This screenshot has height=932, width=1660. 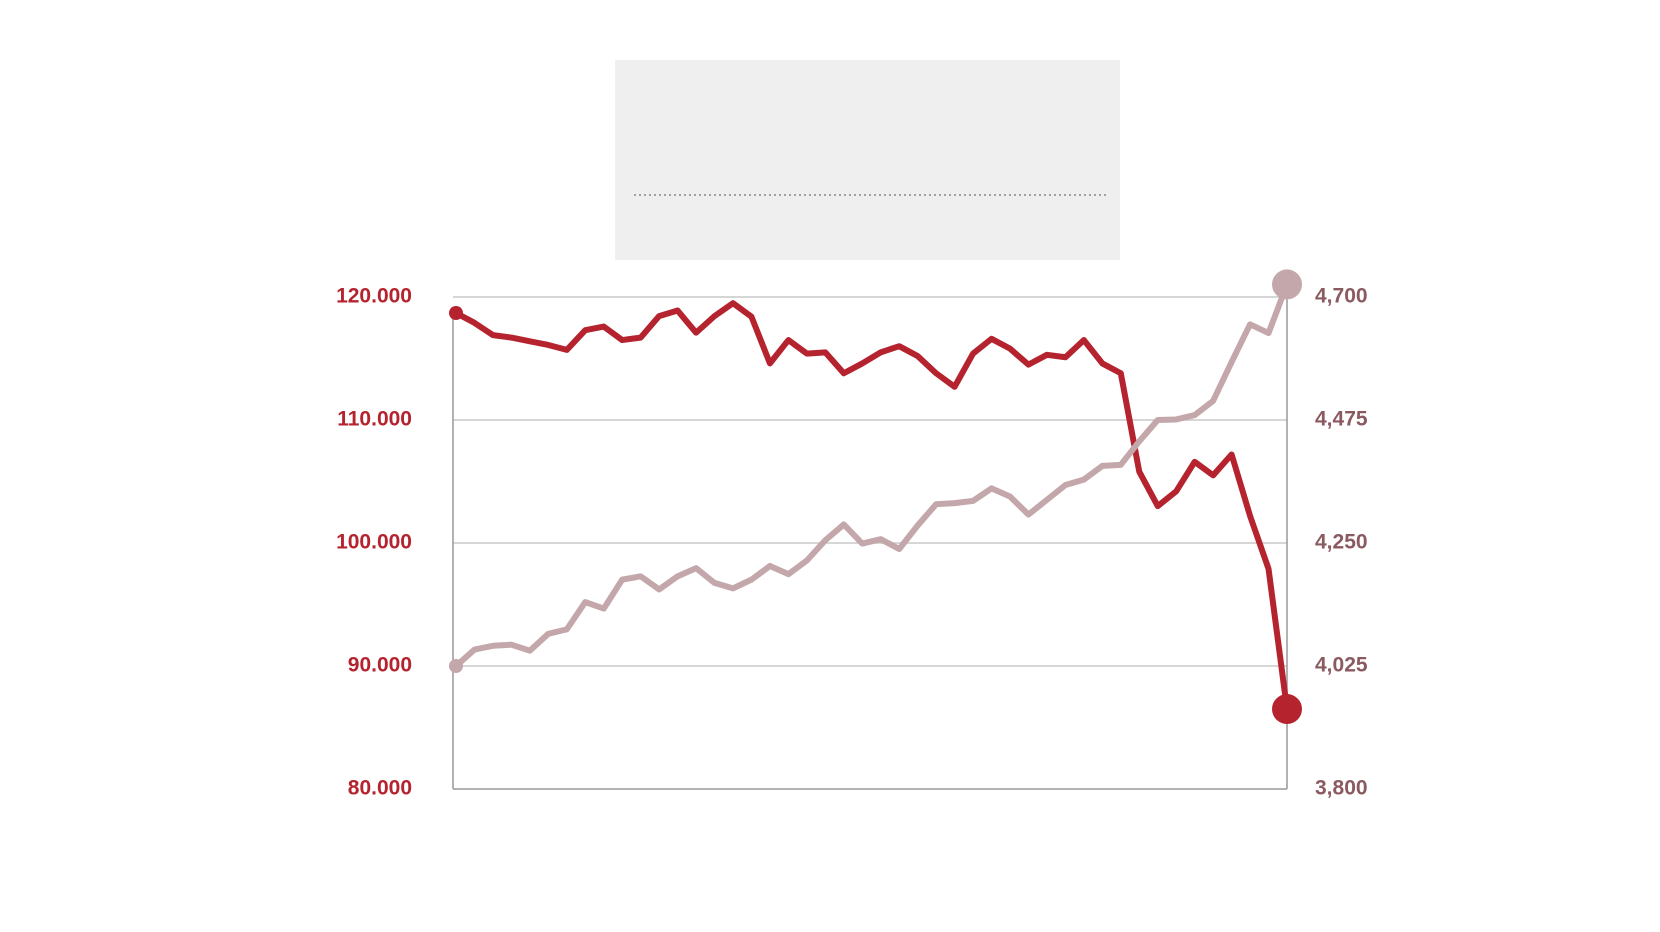 What do you see at coordinates (374, 419) in the screenshot?
I see `y-tick-label: 110.000` at bounding box center [374, 419].